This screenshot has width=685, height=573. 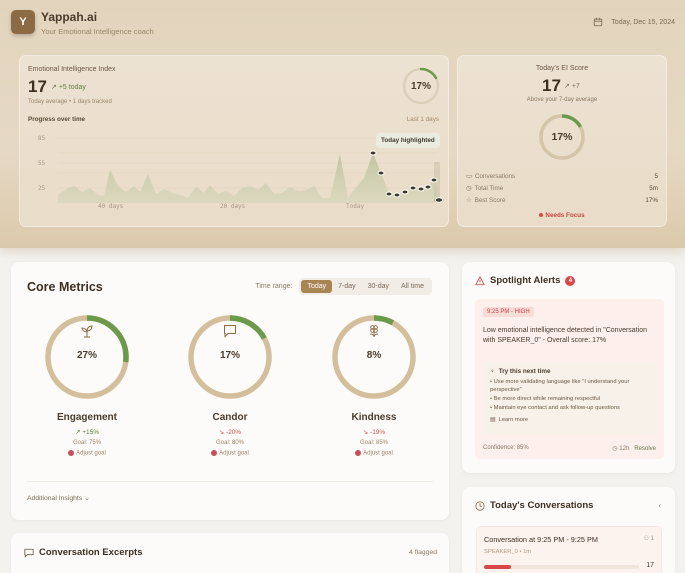 I want to click on candor-name: Candor, so click(x=230, y=417).